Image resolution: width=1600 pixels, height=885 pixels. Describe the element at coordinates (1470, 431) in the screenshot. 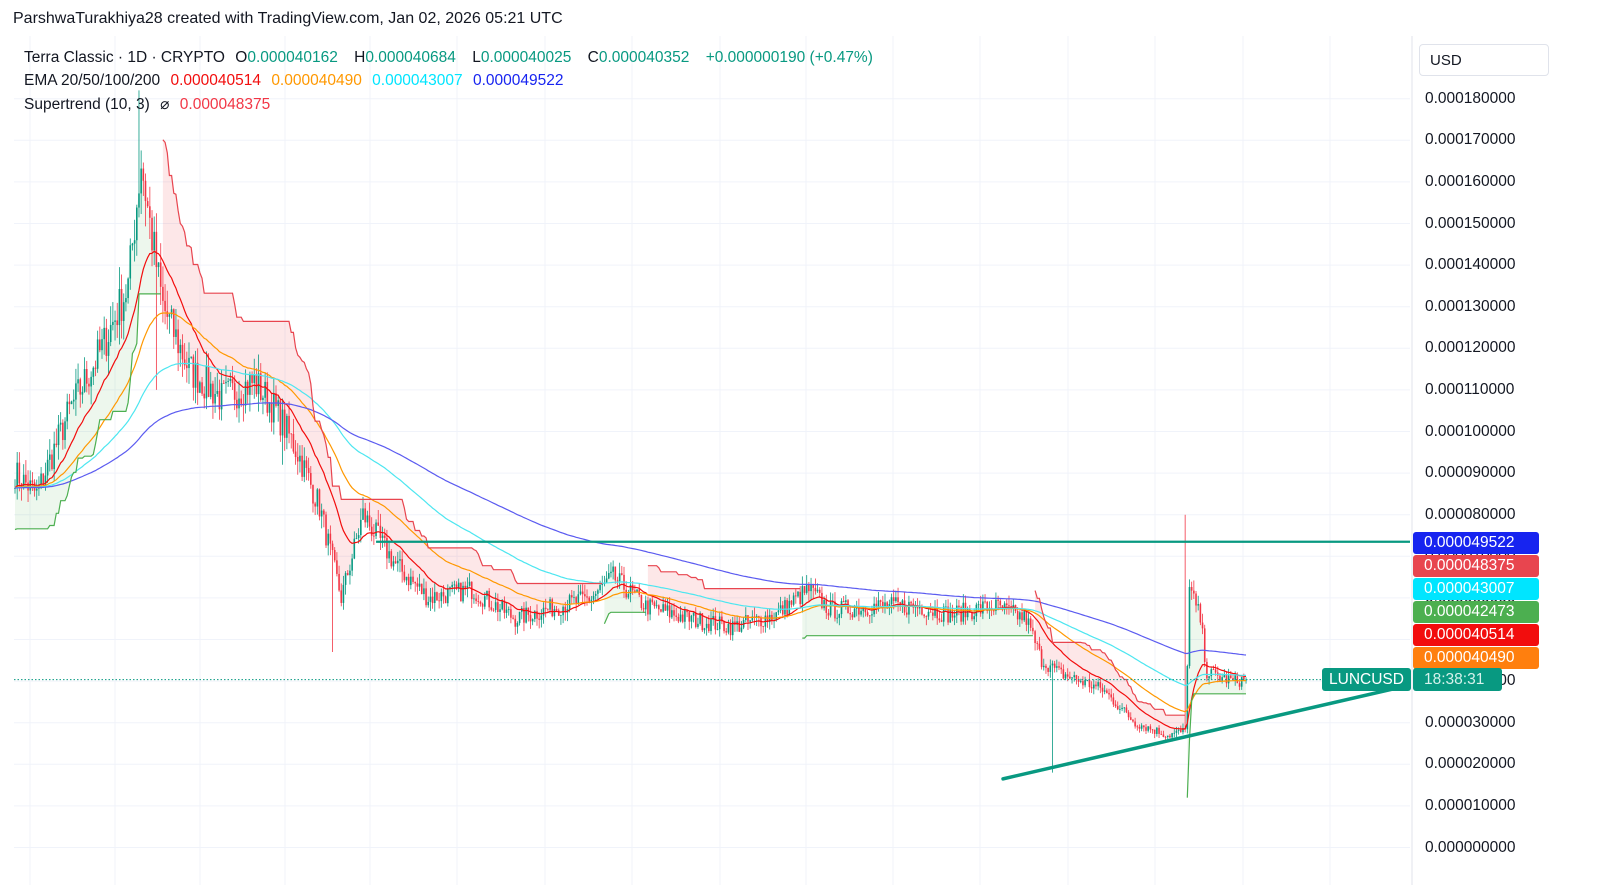

I see `price-tick-label: 0.000100000` at that location.